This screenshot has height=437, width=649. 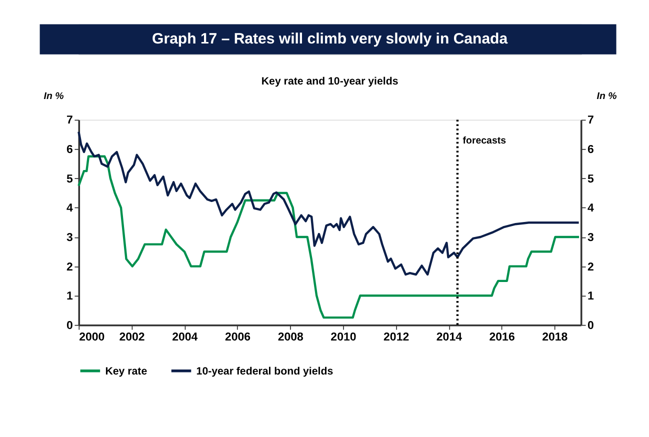 I want to click on y2-tick-label: 7, so click(x=591, y=120).